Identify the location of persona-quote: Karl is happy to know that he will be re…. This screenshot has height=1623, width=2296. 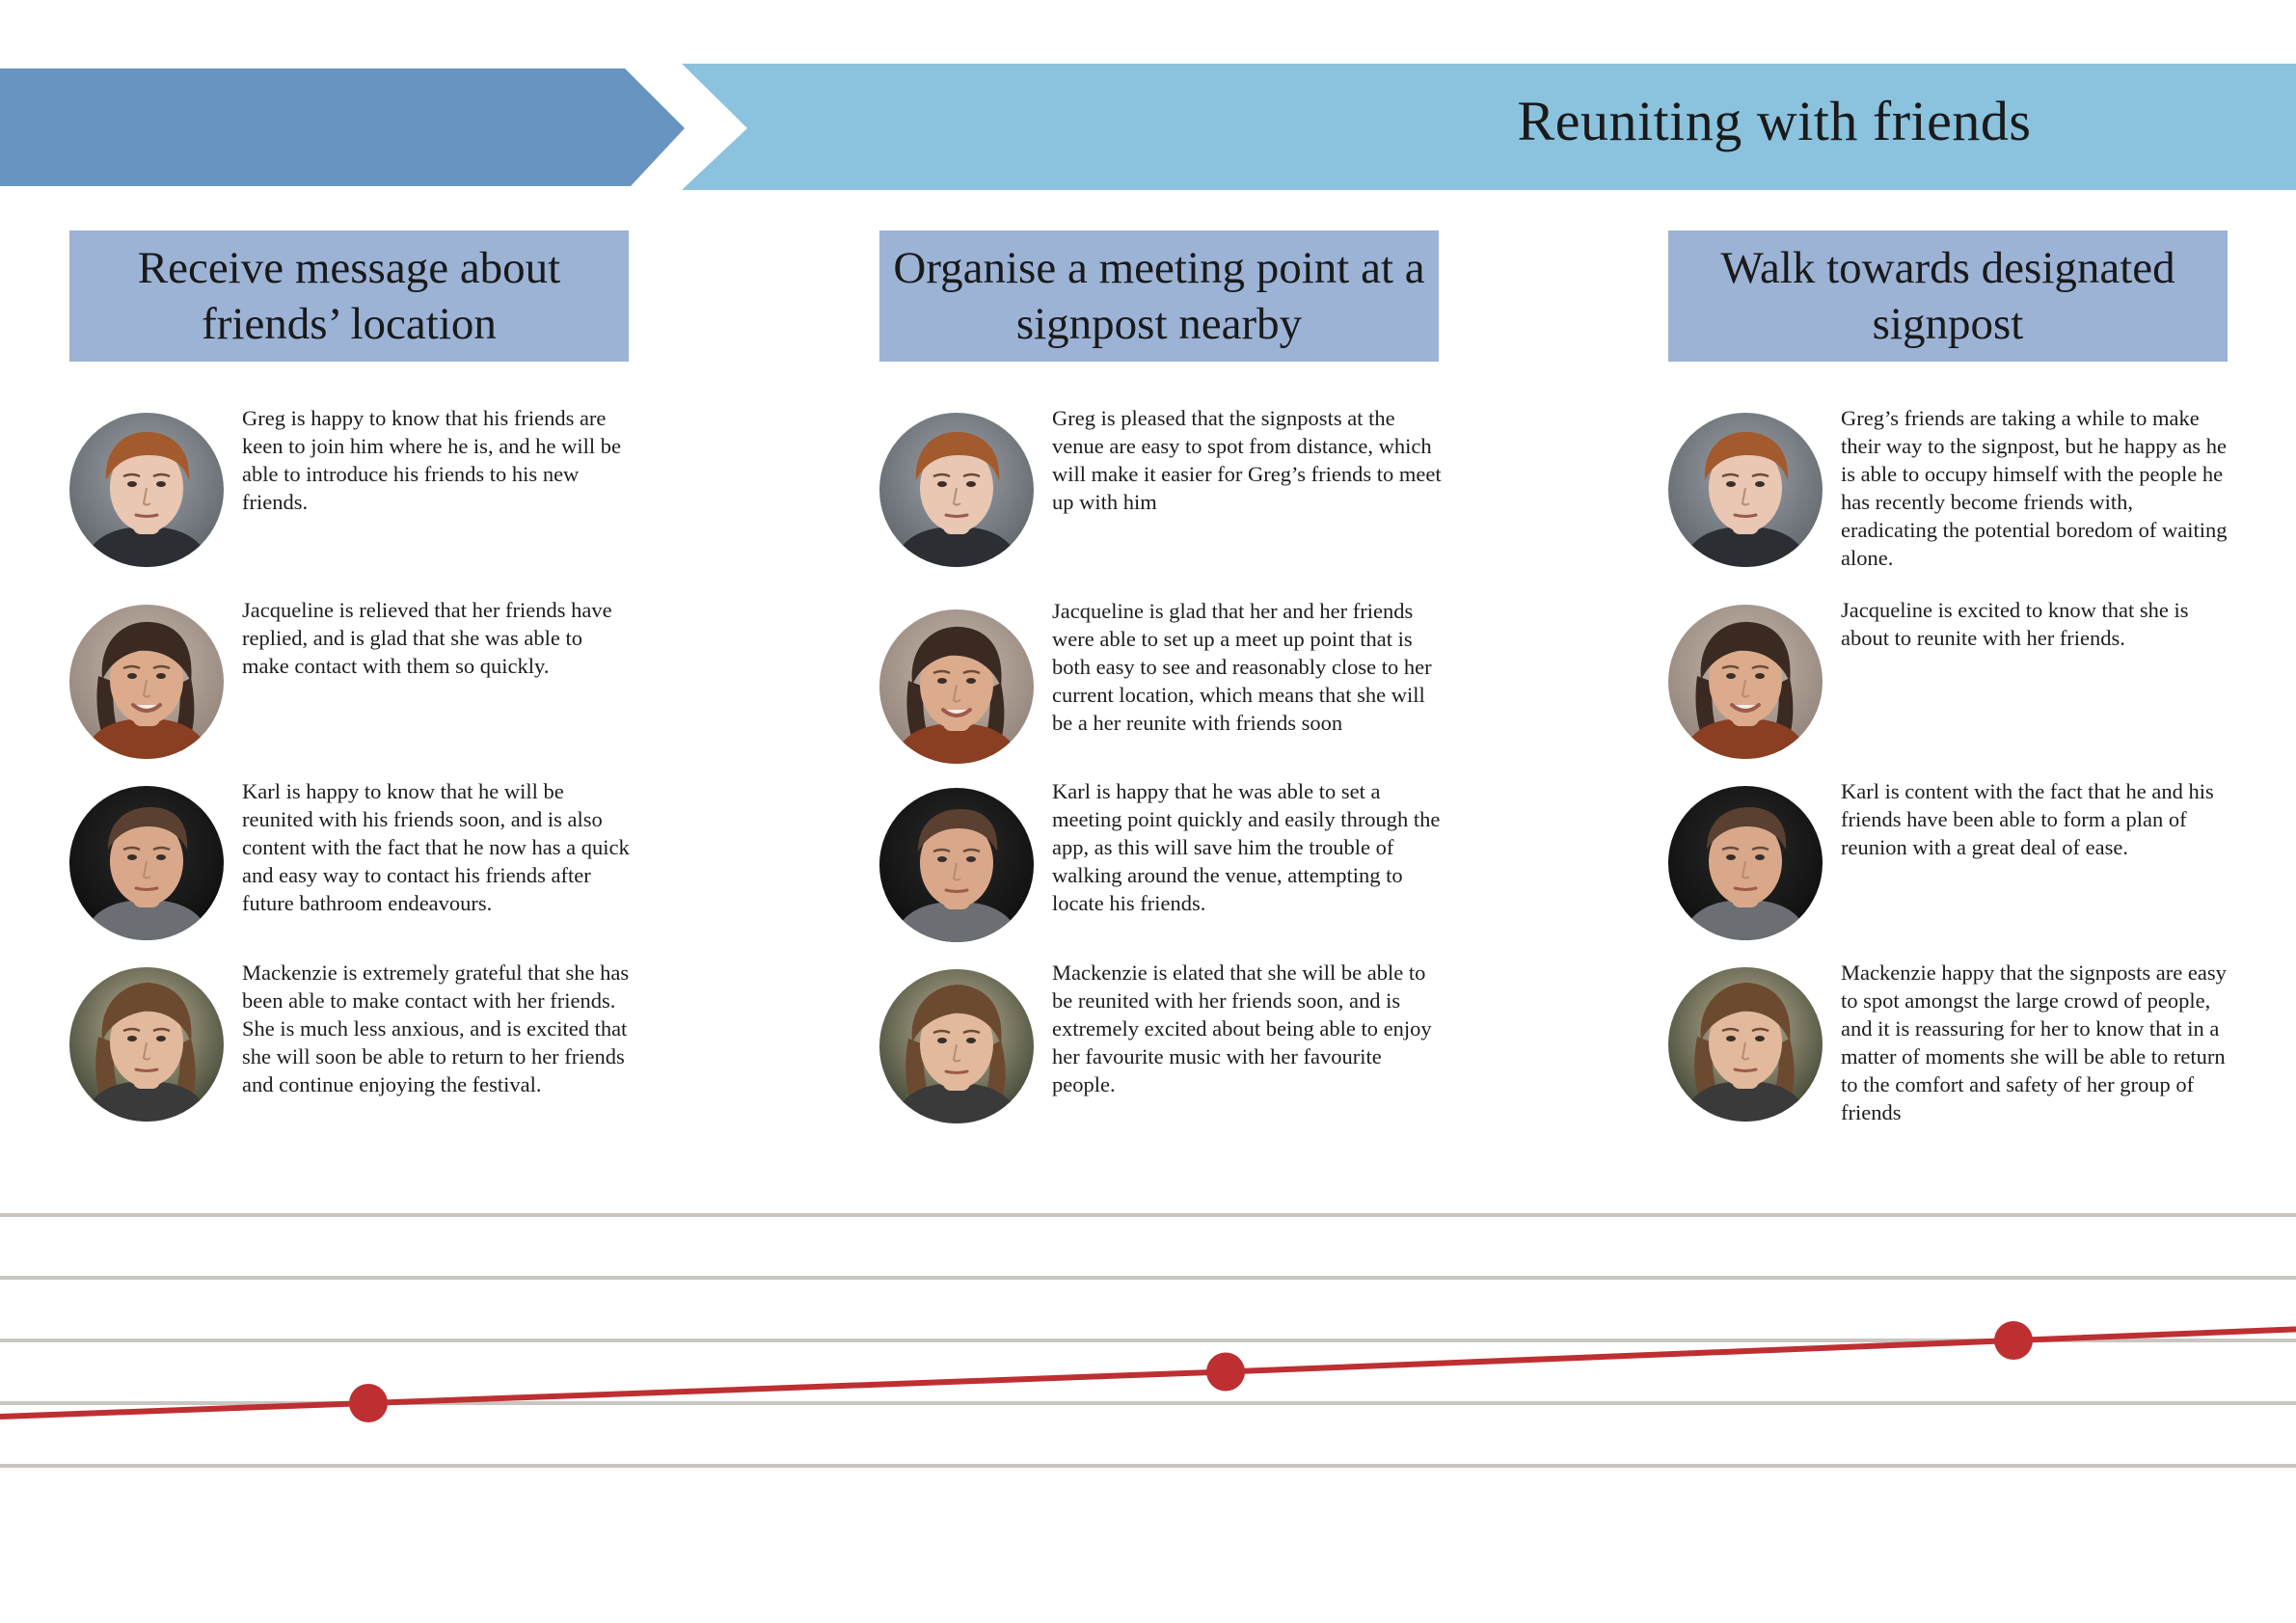
(436, 847).